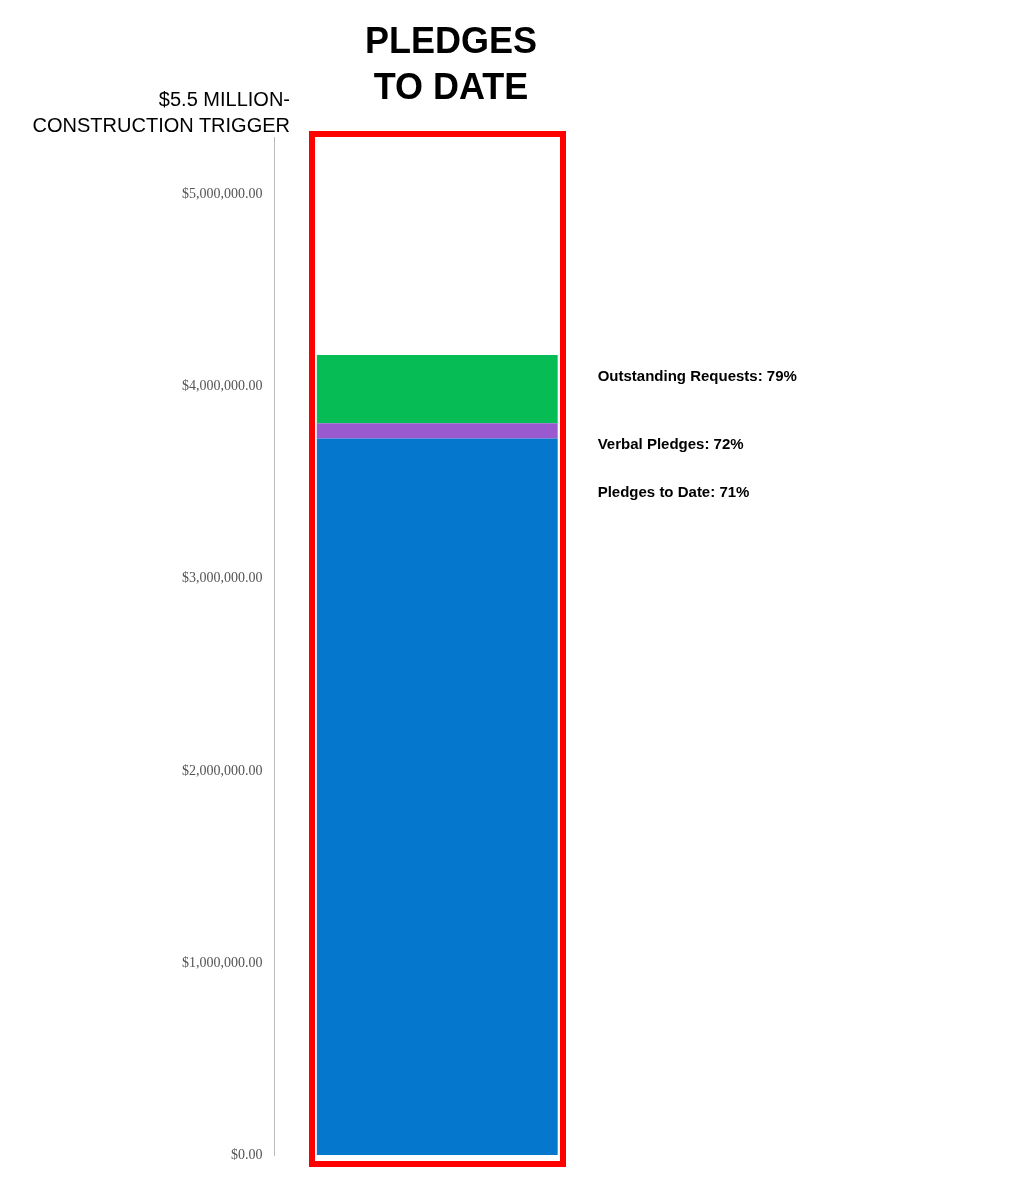 The width and height of the screenshot is (1030, 1200). What do you see at coordinates (222, 962) in the screenshot?
I see `y-tick-label: $1,000,000.00` at bounding box center [222, 962].